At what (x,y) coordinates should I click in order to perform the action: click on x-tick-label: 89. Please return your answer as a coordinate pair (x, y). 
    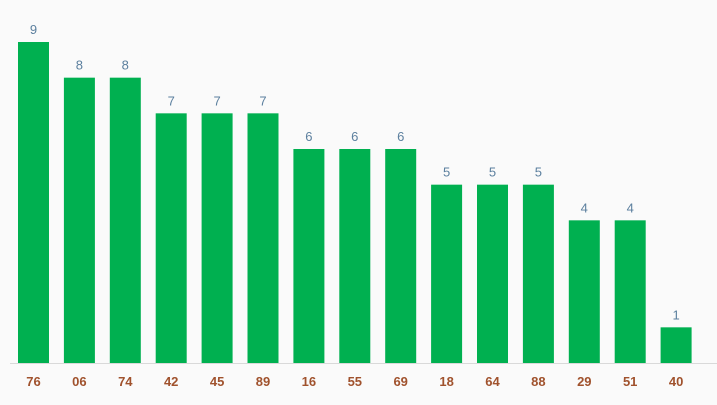
    Looking at the image, I should click on (263, 381).